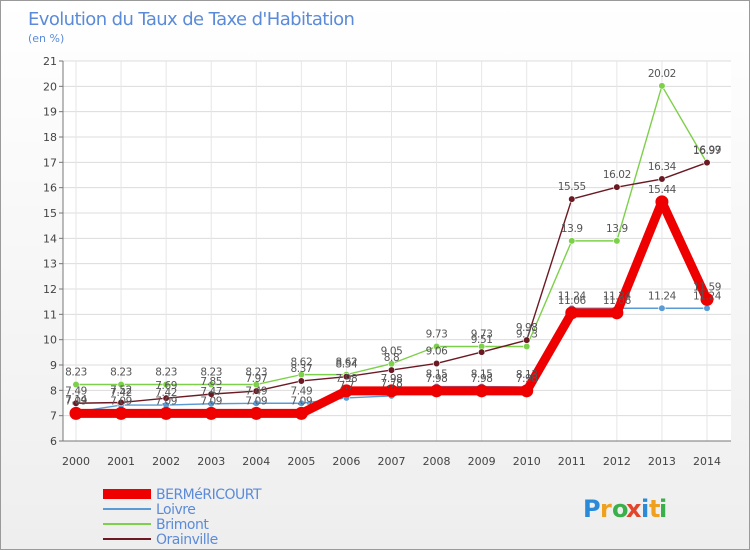 The image size is (750, 550). Describe the element at coordinates (572, 461) in the screenshot. I see `x-tick-label: 2011` at that location.